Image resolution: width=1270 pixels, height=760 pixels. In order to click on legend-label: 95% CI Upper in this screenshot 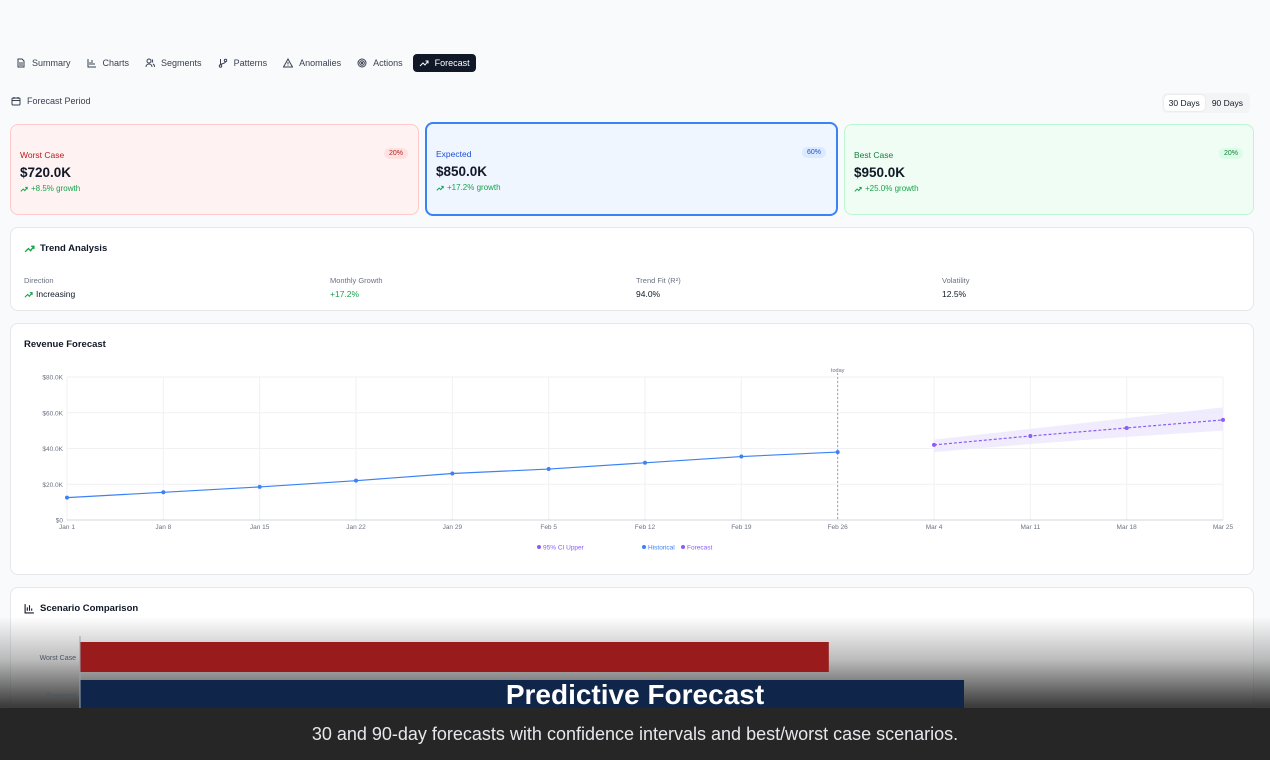, I will do `click(564, 548)`.